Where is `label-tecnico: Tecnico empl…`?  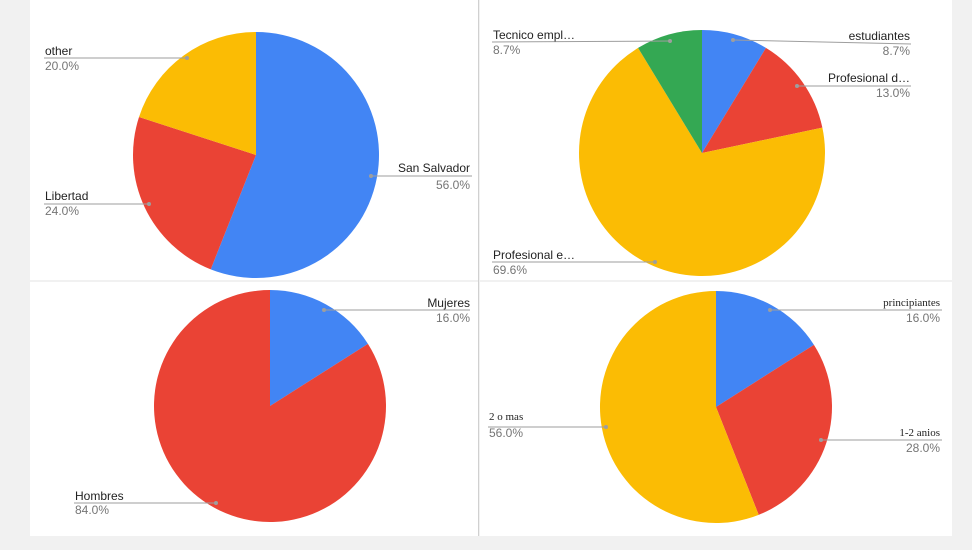 label-tecnico: Tecnico empl… is located at coordinates (534, 35).